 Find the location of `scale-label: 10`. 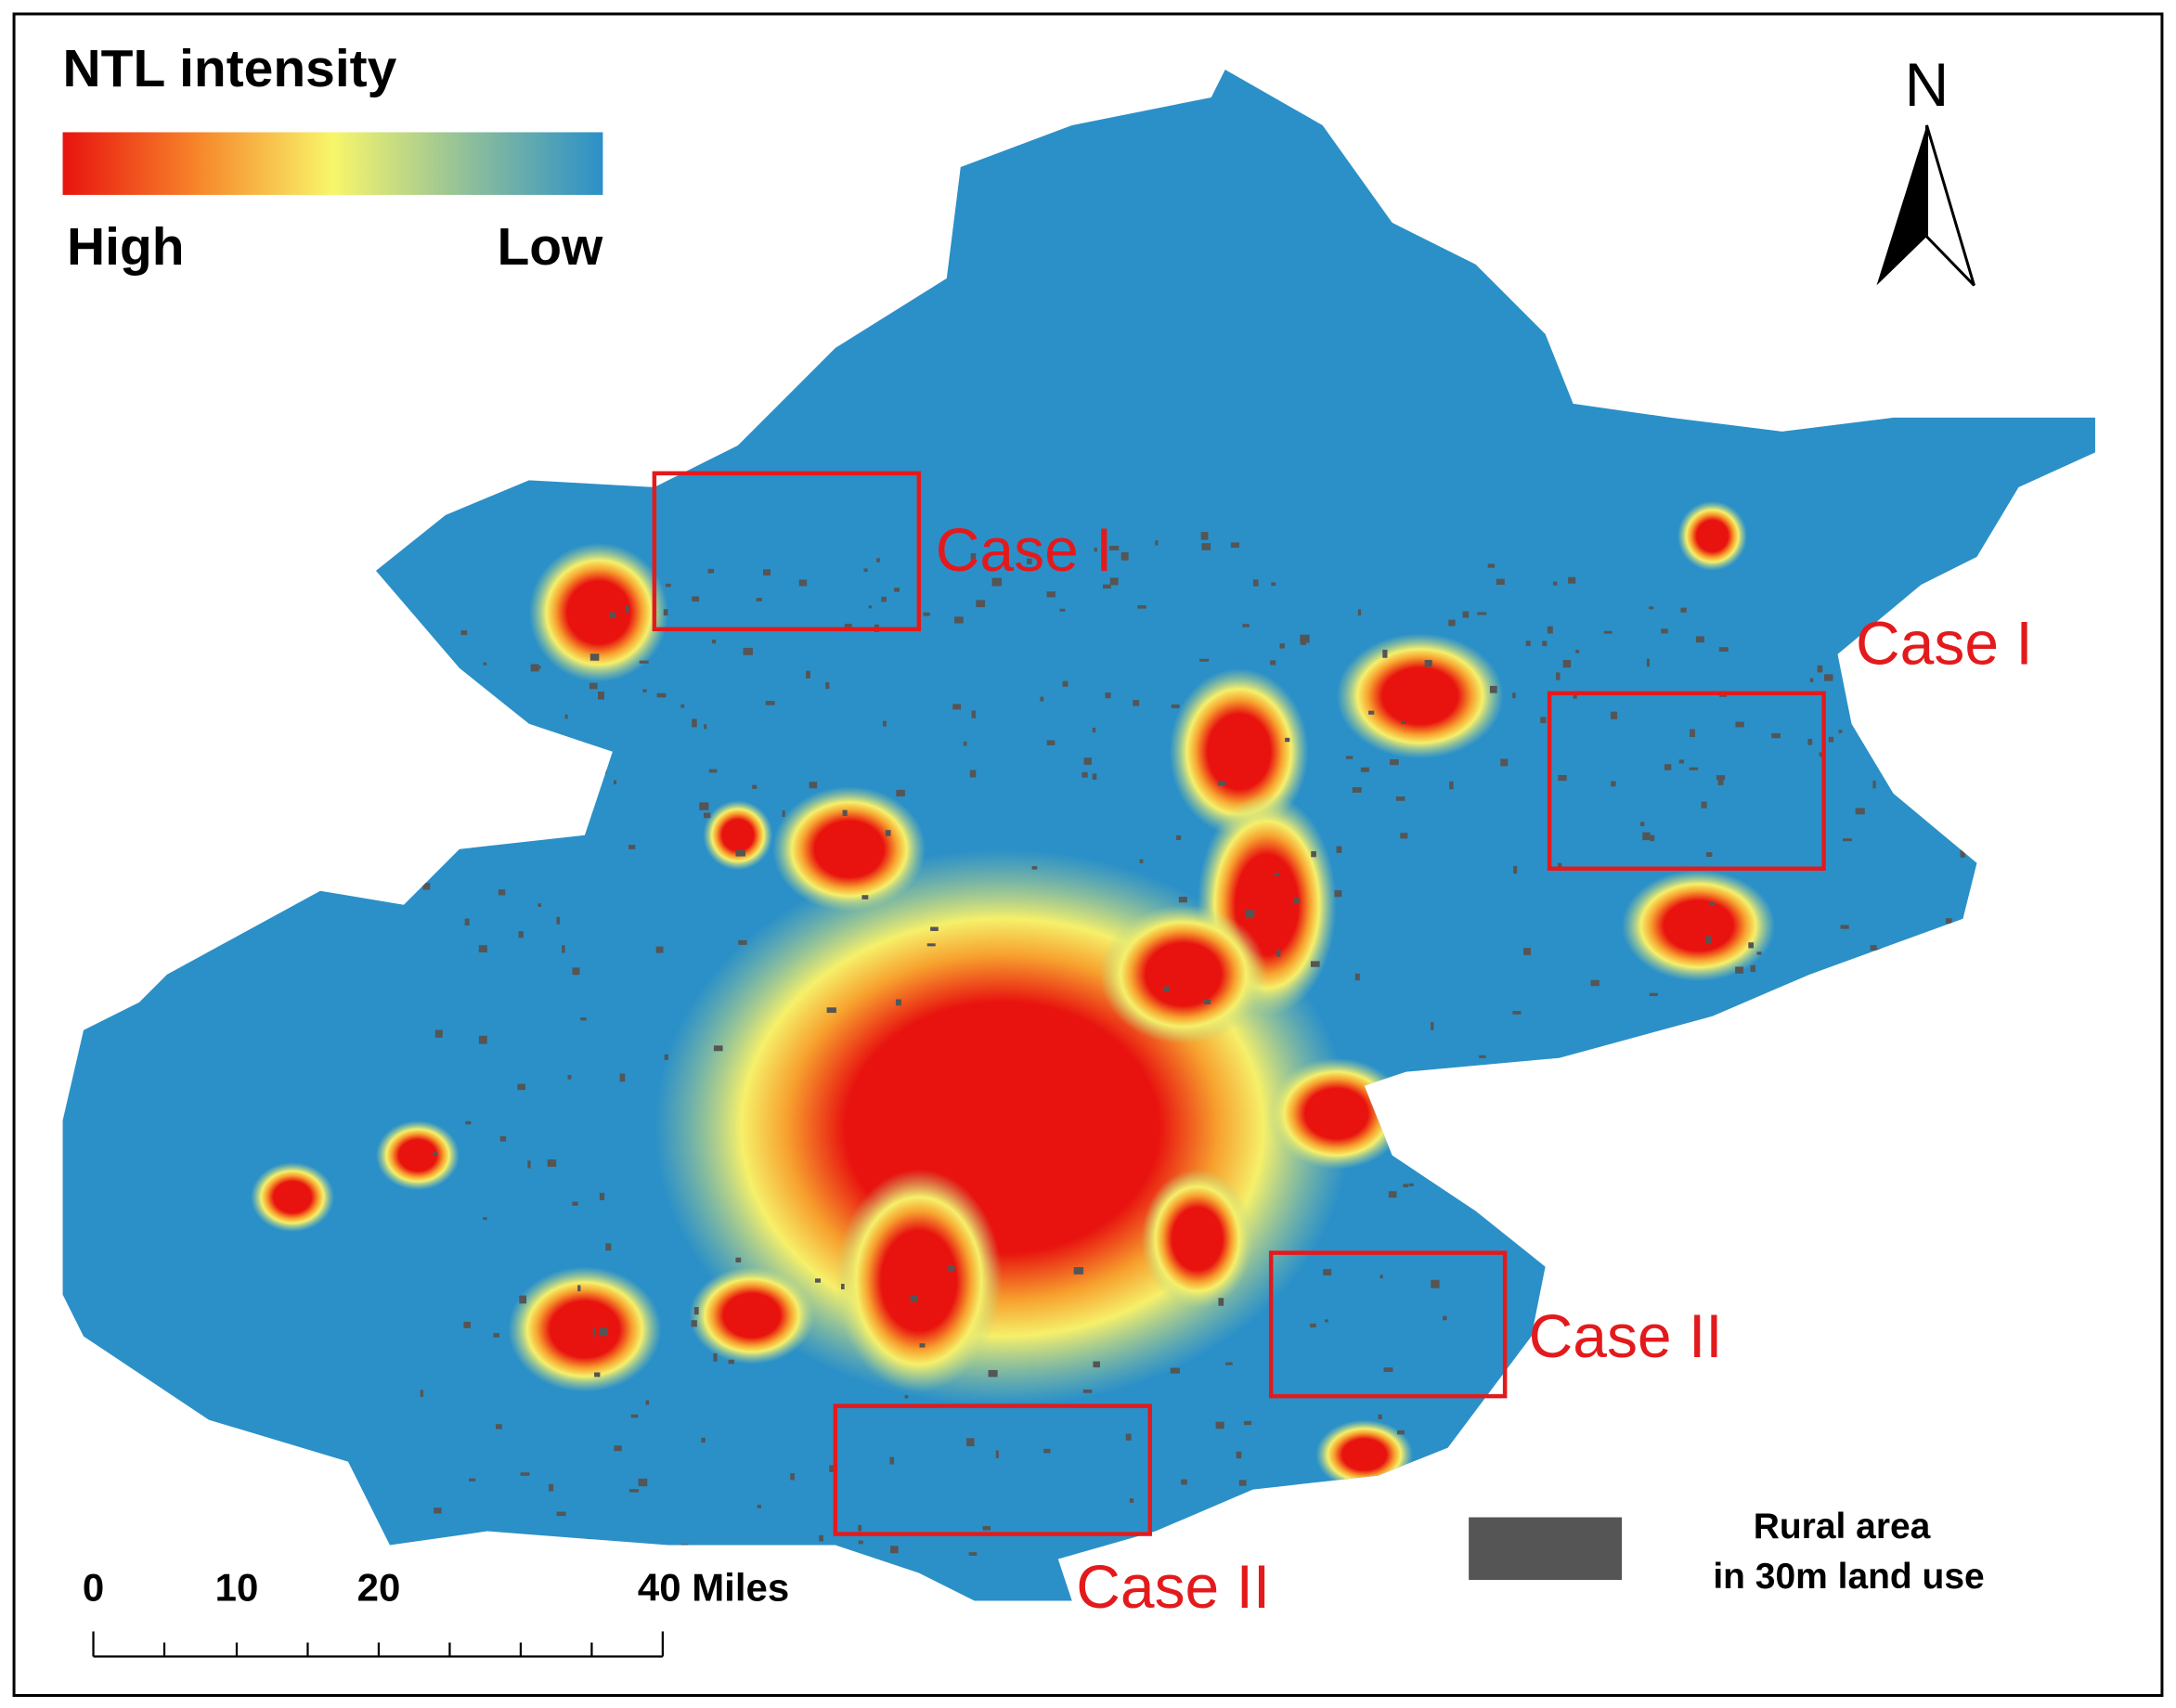

scale-label: 10 is located at coordinates (237, 1588).